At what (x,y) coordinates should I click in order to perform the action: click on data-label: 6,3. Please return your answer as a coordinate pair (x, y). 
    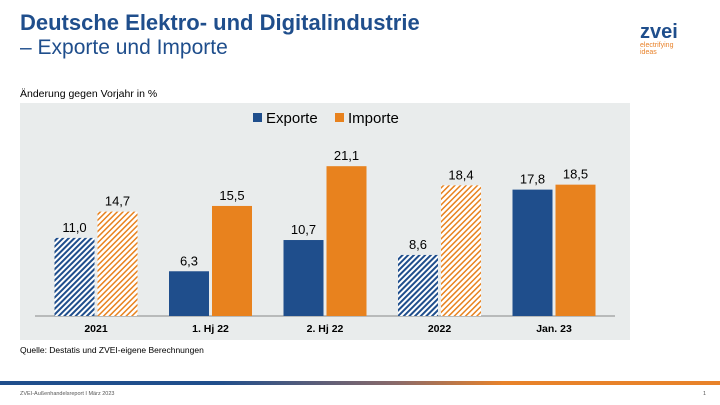
    Looking at the image, I should click on (189, 260).